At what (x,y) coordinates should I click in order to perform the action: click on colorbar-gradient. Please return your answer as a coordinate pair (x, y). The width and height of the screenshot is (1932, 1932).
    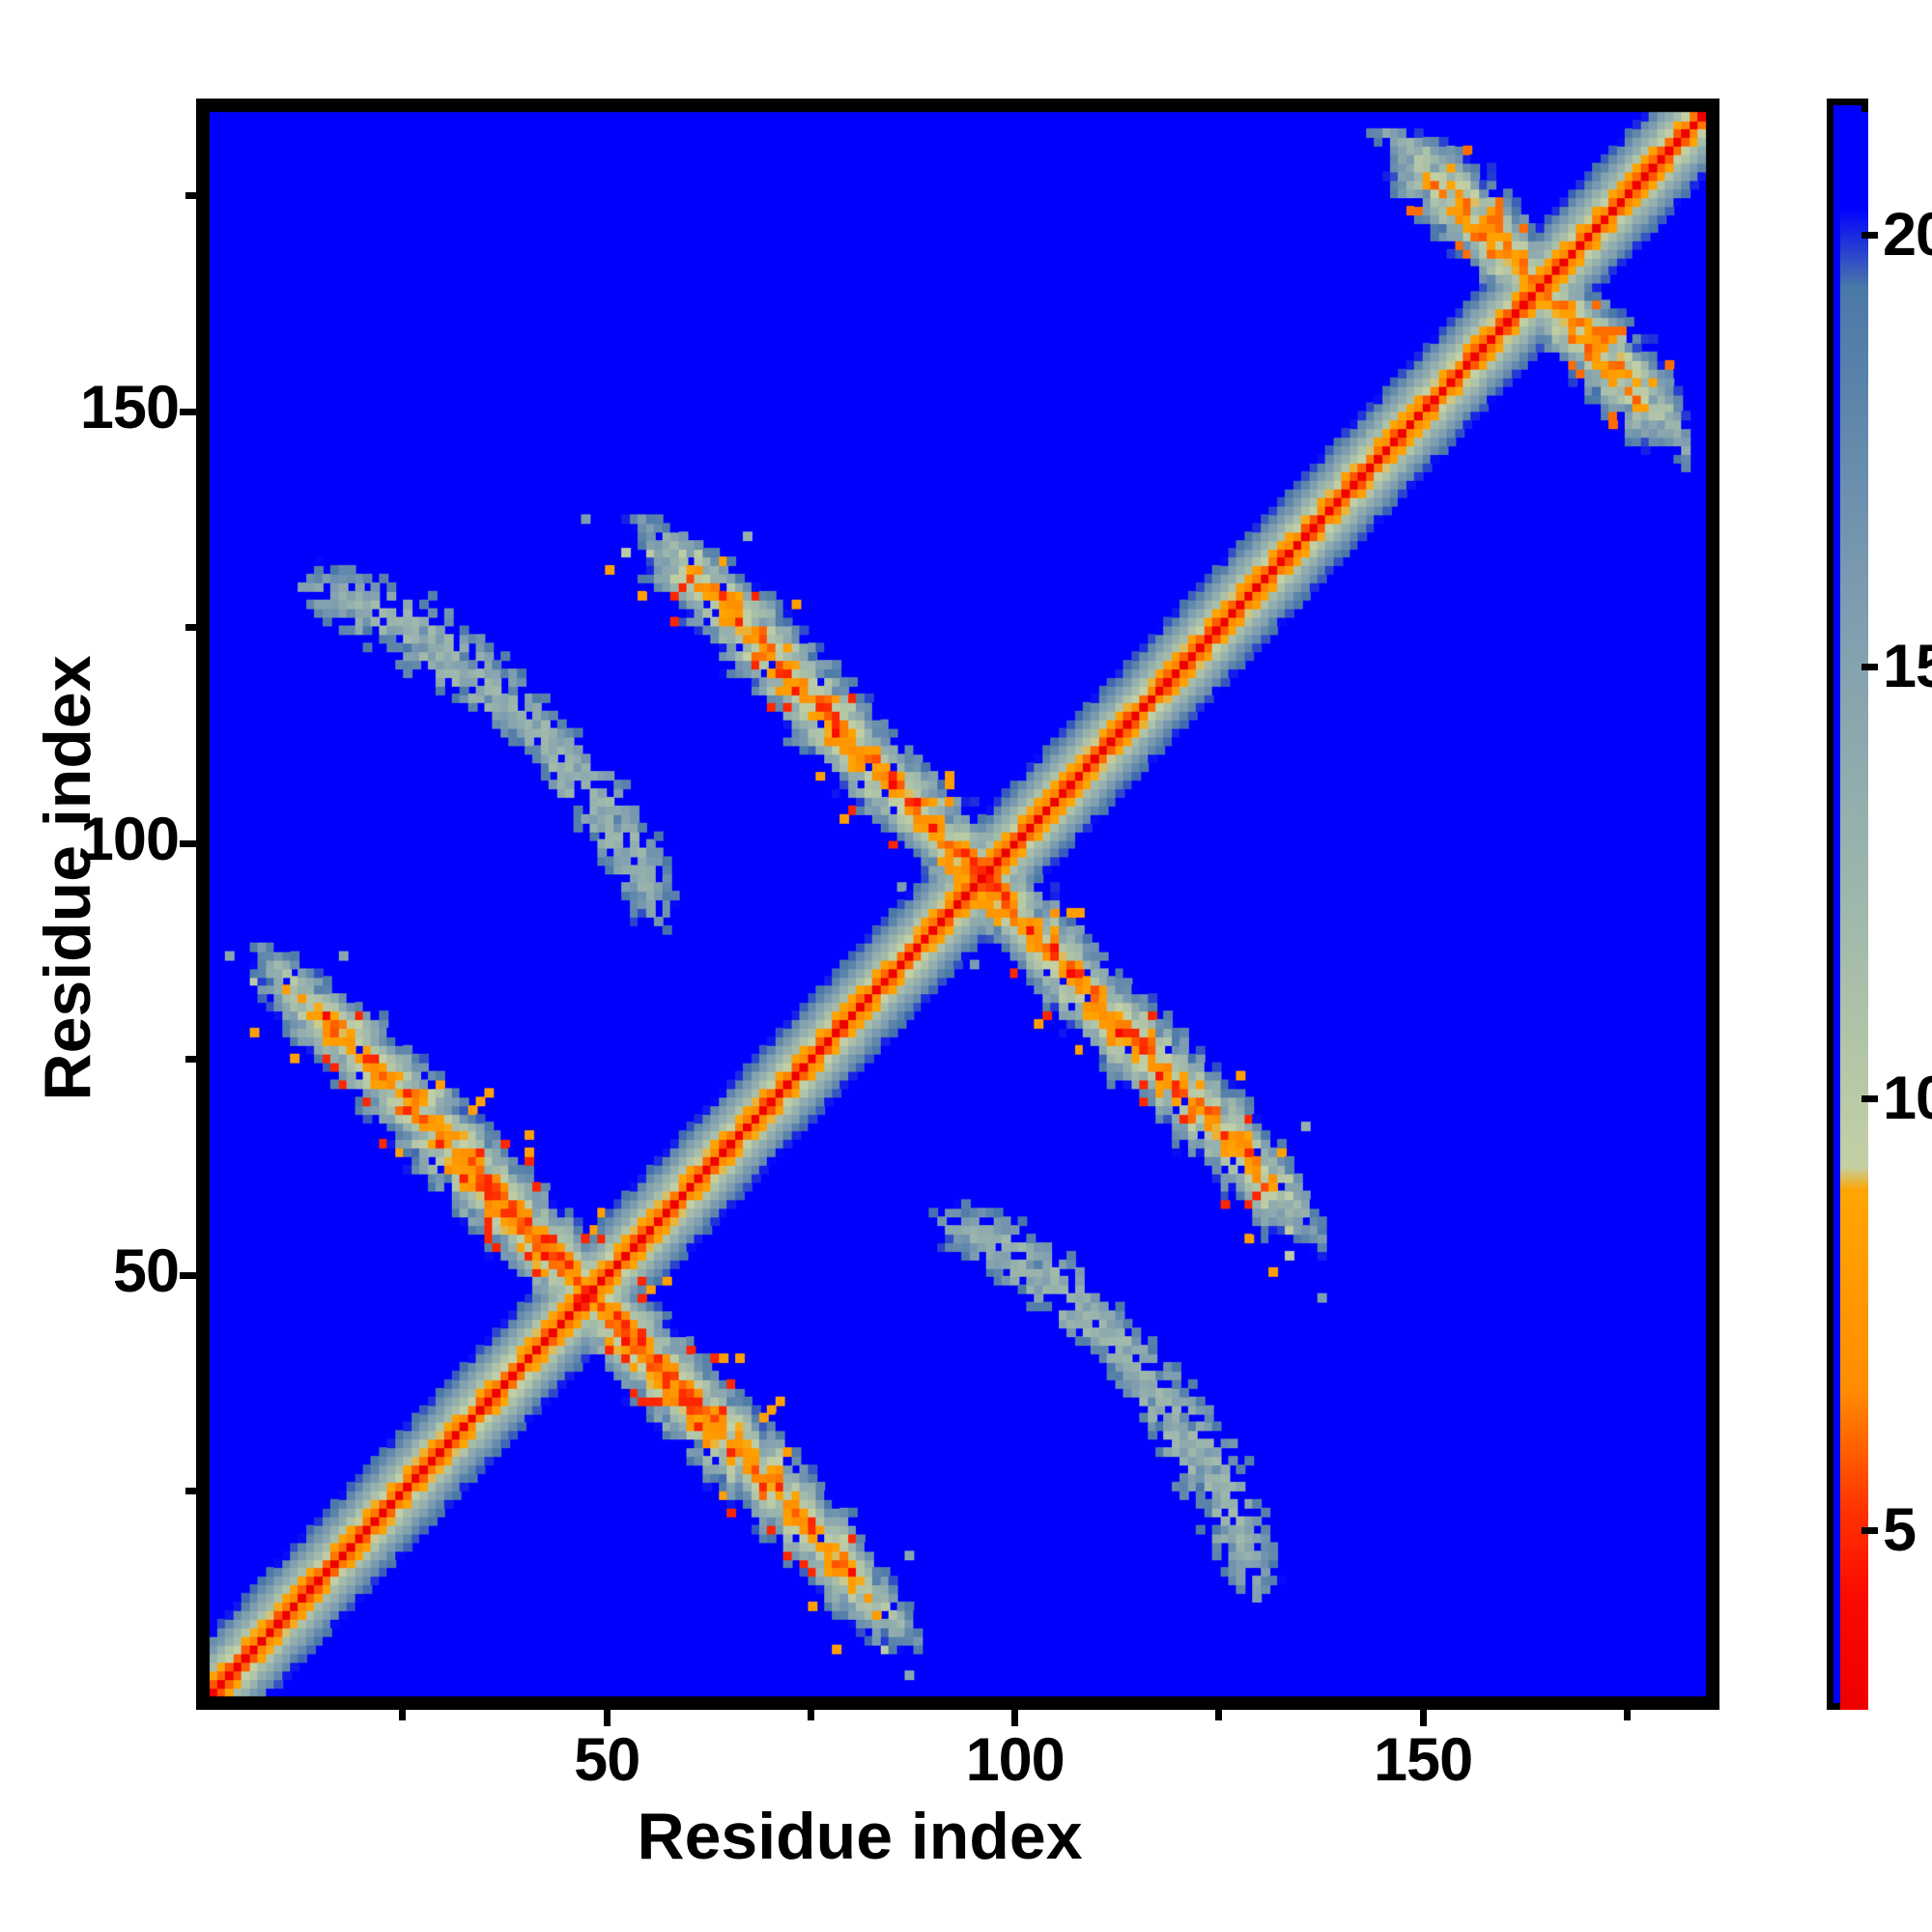
    Looking at the image, I should click on (1854, 911).